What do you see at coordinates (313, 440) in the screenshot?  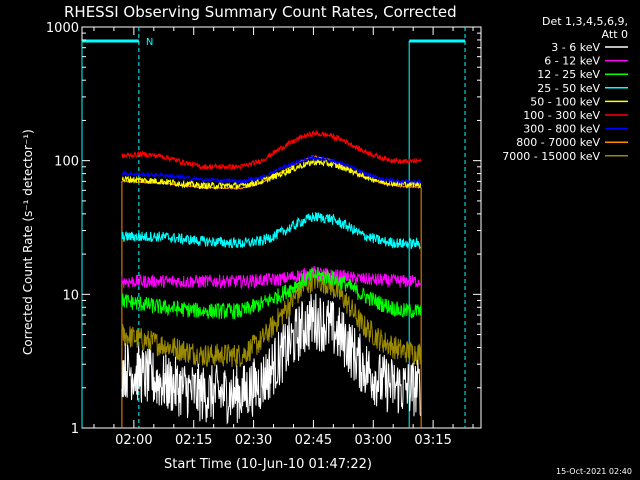 I see `x-tick-label: 02:45` at bounding box center [313, 440].